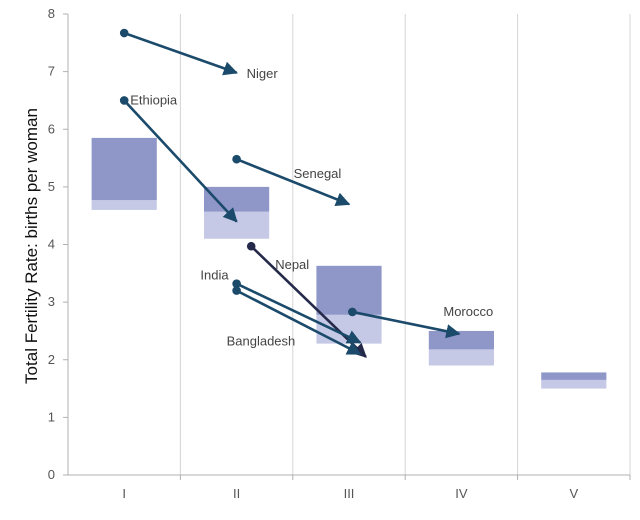 Image resolution: width=640 pixels, height=520 pixels. Describe the element at coordinates (236, 283) in the screenshot. I see `start-point-india` at that location.